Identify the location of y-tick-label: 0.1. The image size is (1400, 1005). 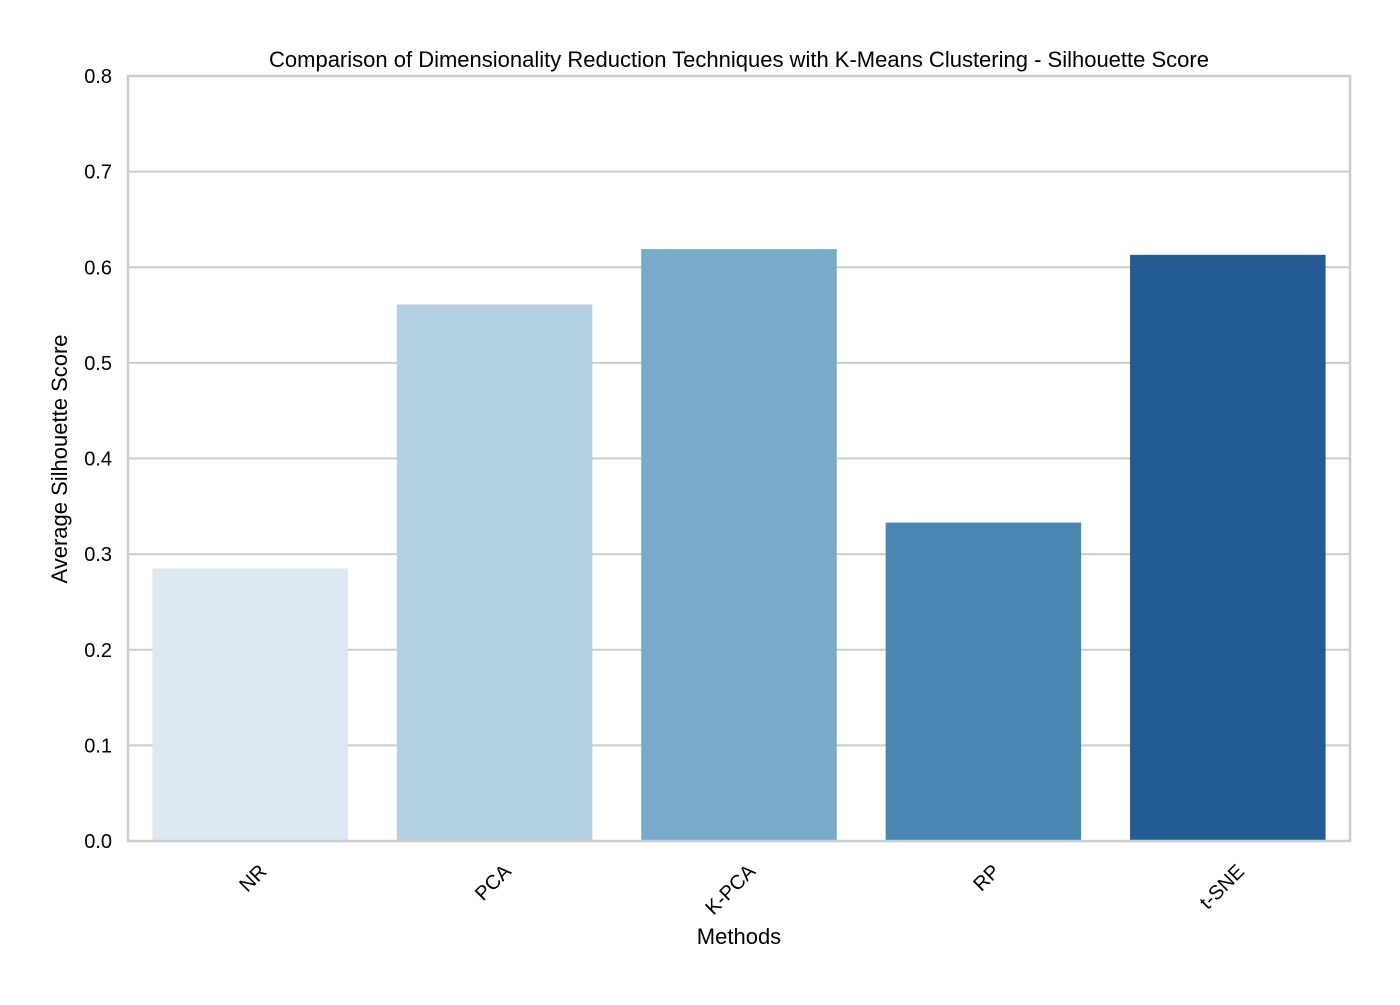
(98, 746).